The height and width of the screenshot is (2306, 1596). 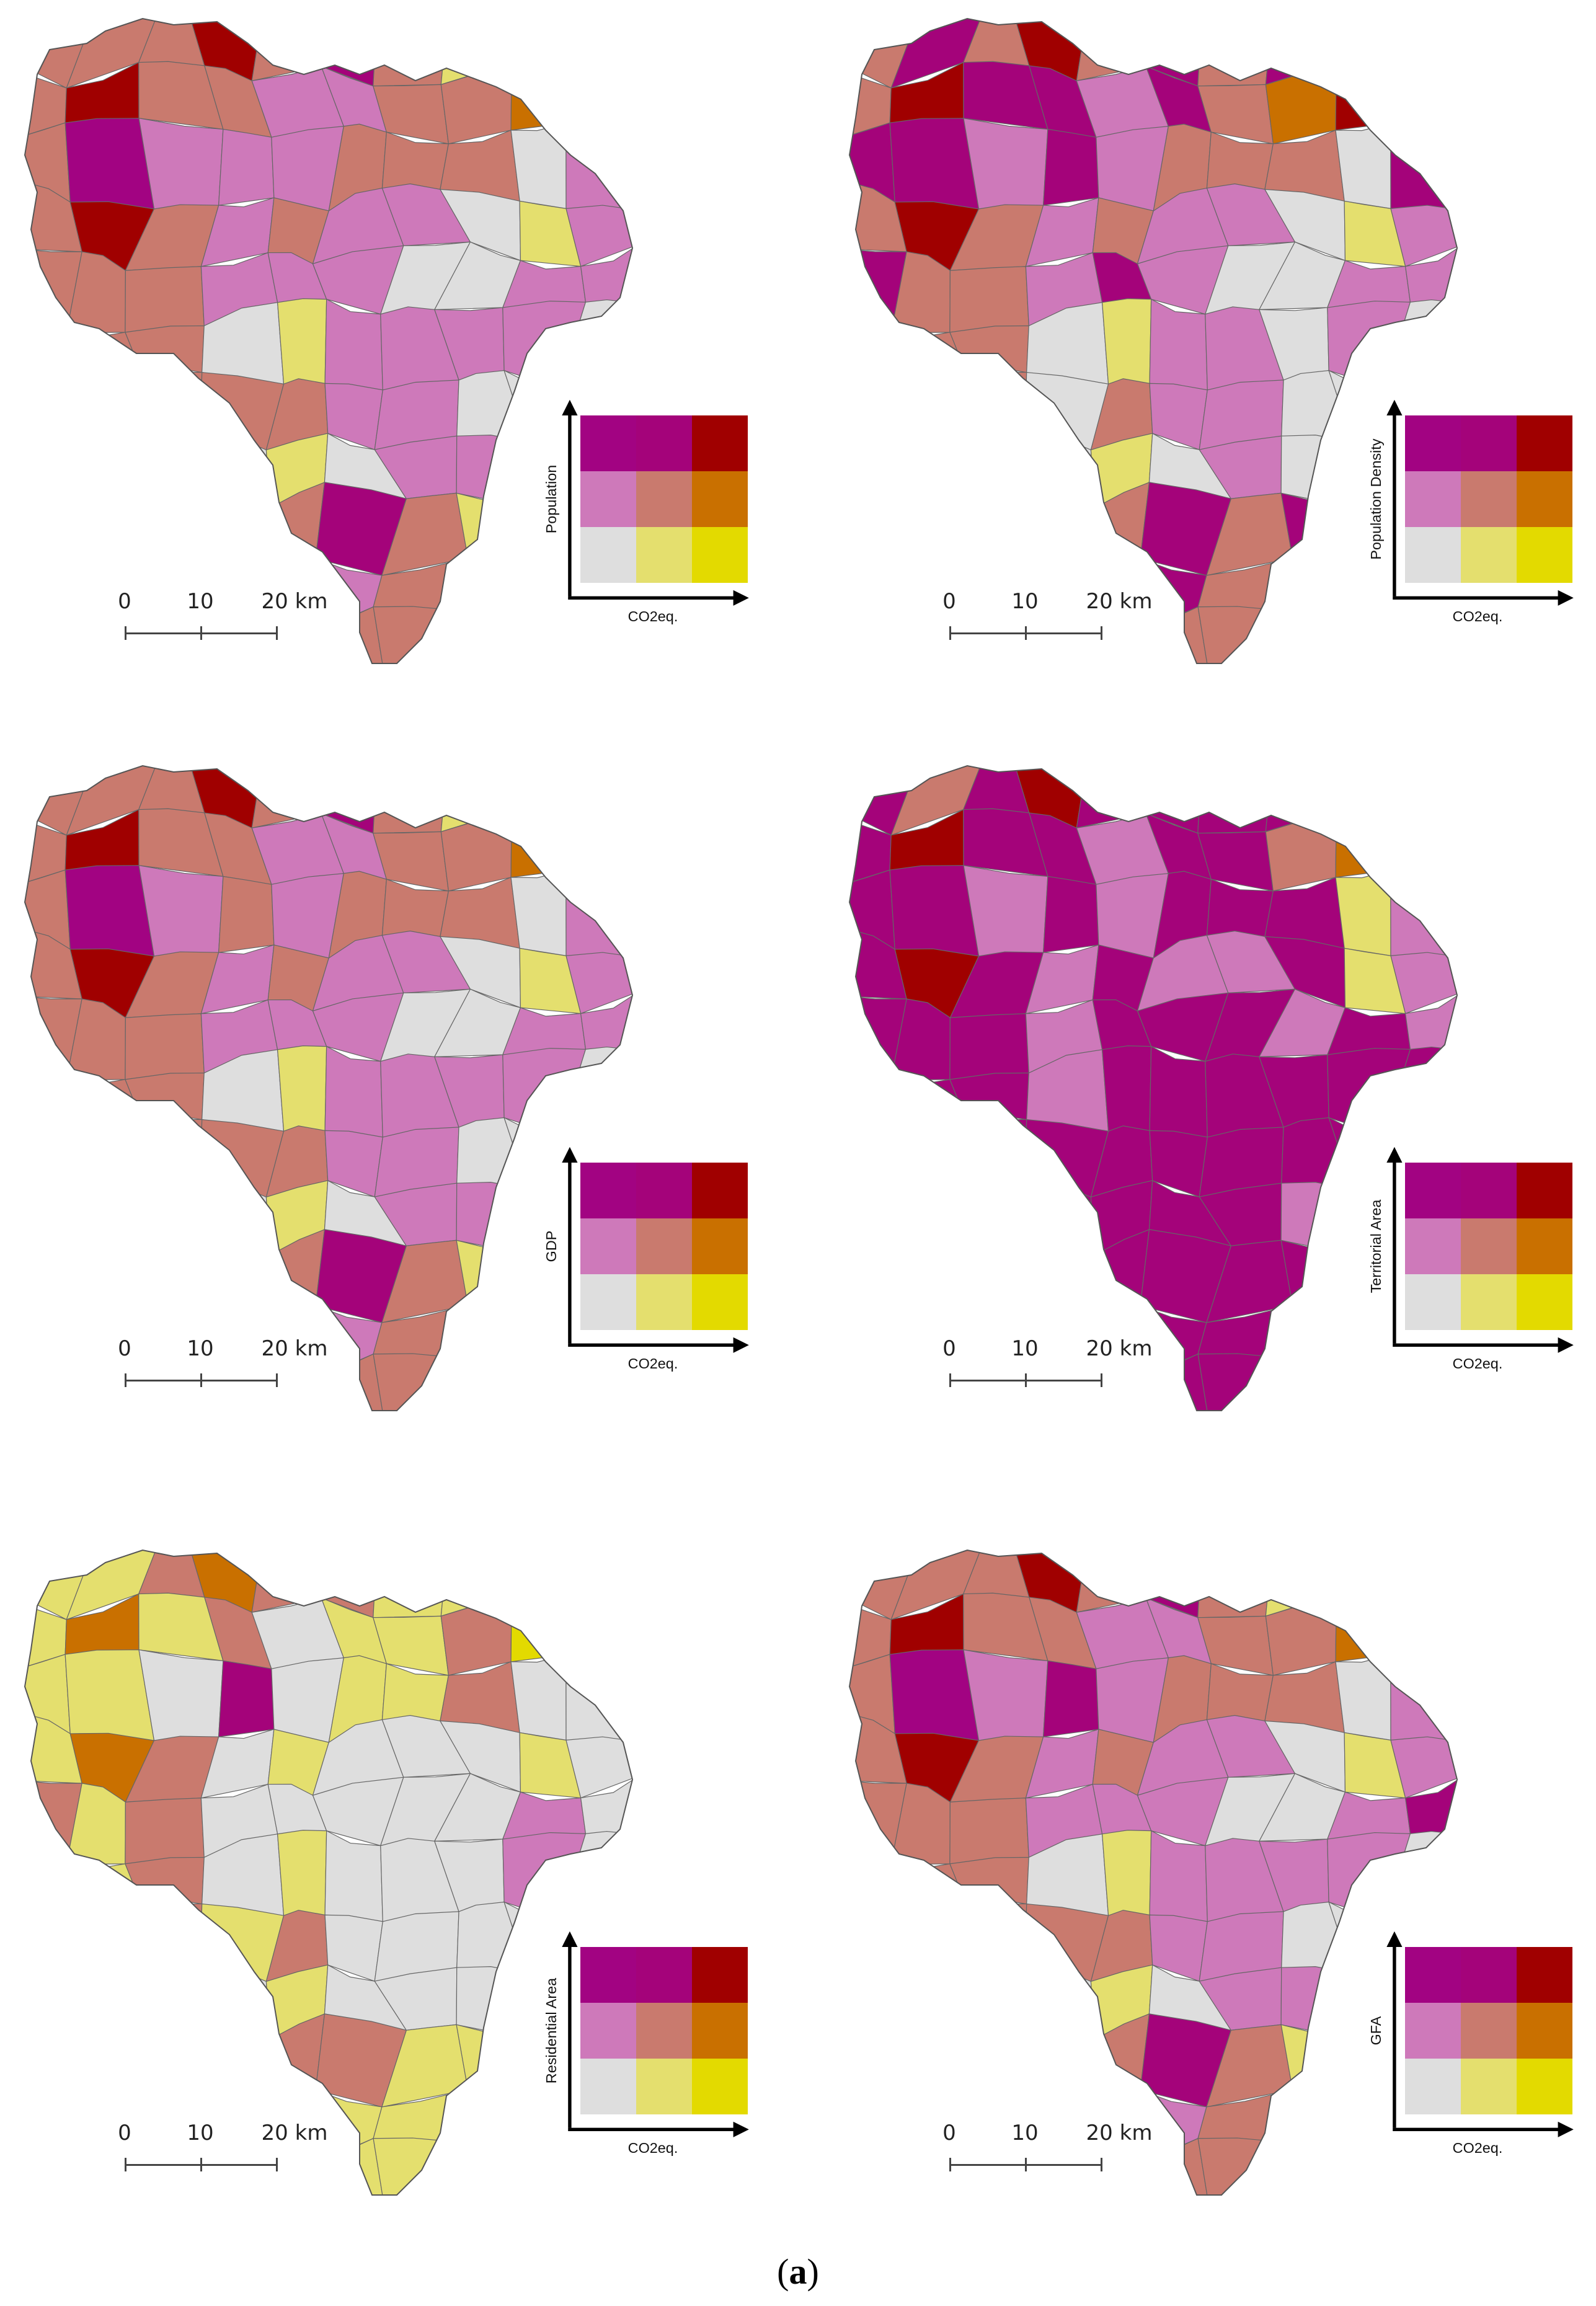 What do you see at coordinates (652, 616) in the screenshot?
I see `legend-x-label: CO2eq.` at bounding box center [652, 616].